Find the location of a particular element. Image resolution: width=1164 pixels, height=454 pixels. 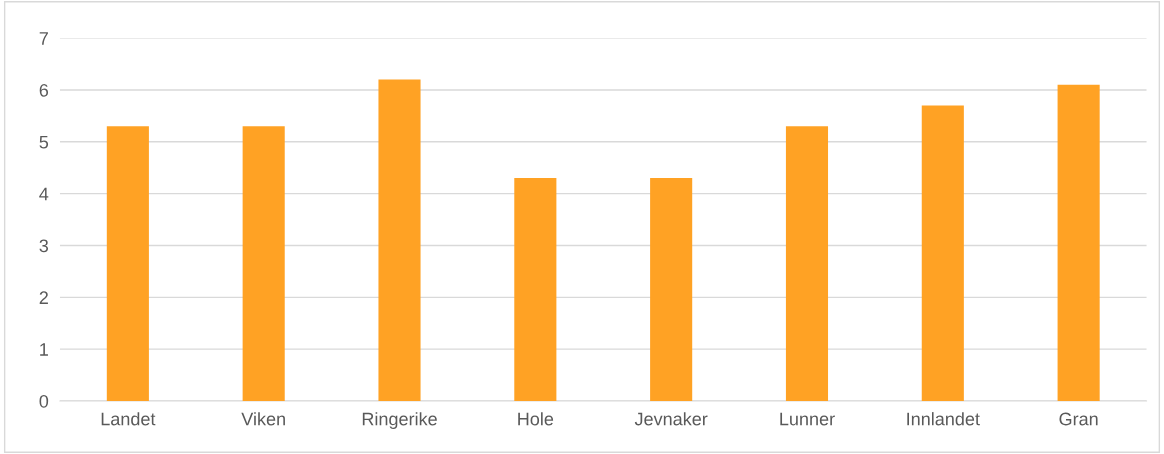

x-tick-label: Ringerike is located at coordinates (399, 420).